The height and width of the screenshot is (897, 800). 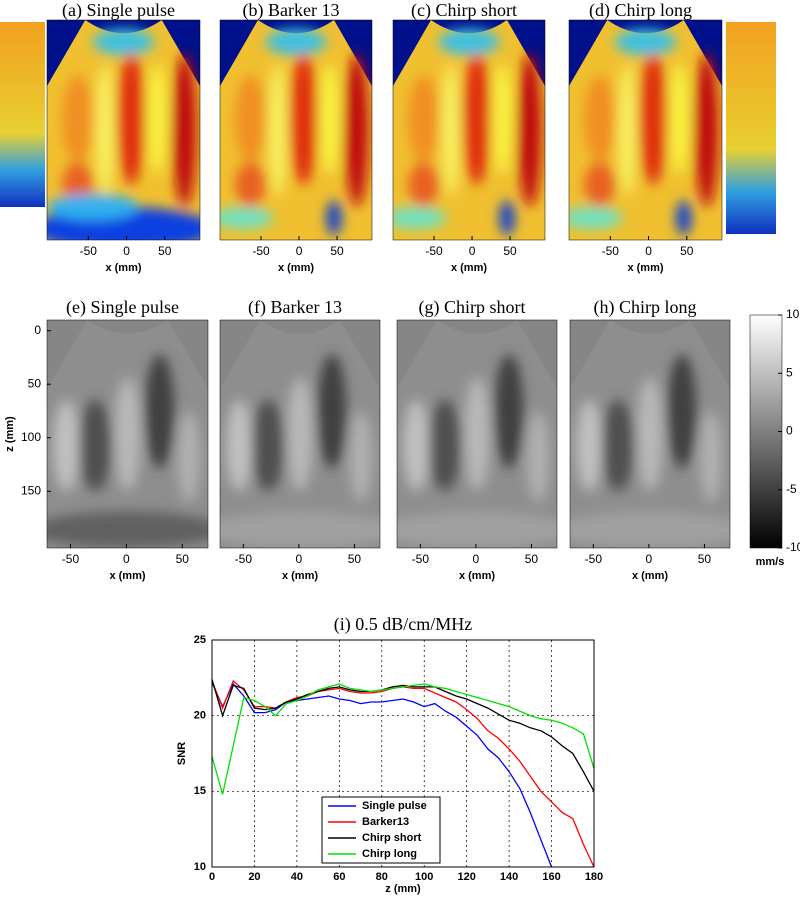 I want to click on legend-label: Single pulse, so click(x=394, y=806).